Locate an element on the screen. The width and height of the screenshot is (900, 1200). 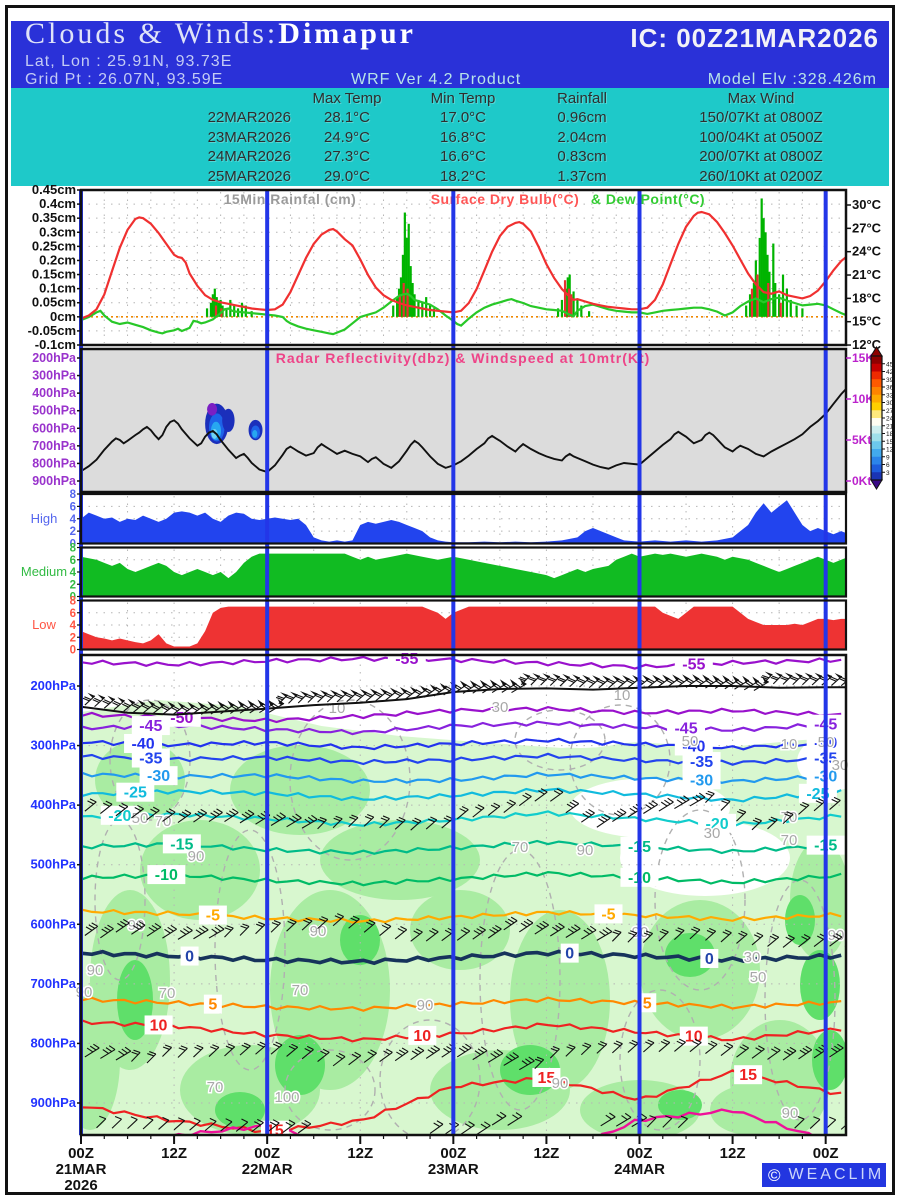
svg-text: 5Kt is located at coordinates (861, 440).